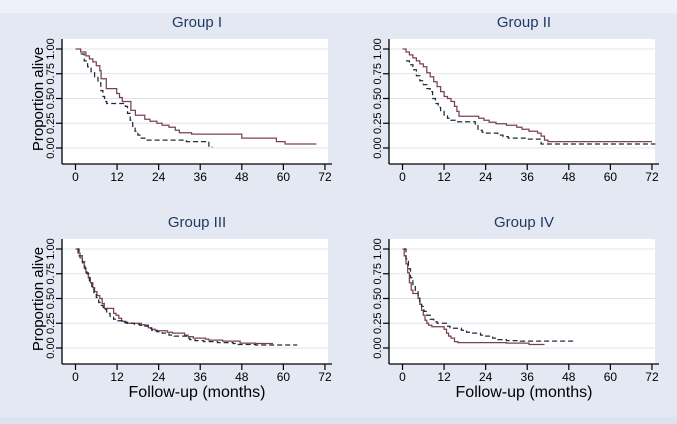 Image resolution: width=677 pixels, height=424 pixels. What do you see at coordinates (338, 420) in the screenshot?
I see `bottom-margin-strip` at bounding box center [338, 420].